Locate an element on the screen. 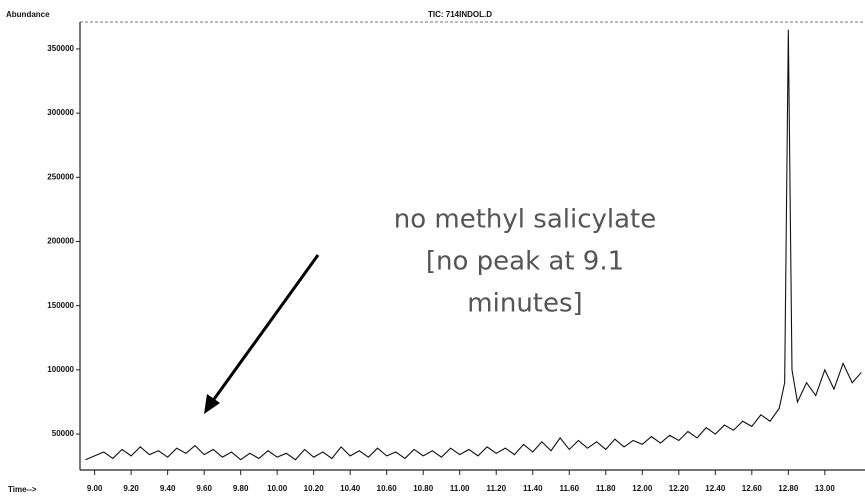  x-tick-label: 10.00 is located at coordinates (277, 488).